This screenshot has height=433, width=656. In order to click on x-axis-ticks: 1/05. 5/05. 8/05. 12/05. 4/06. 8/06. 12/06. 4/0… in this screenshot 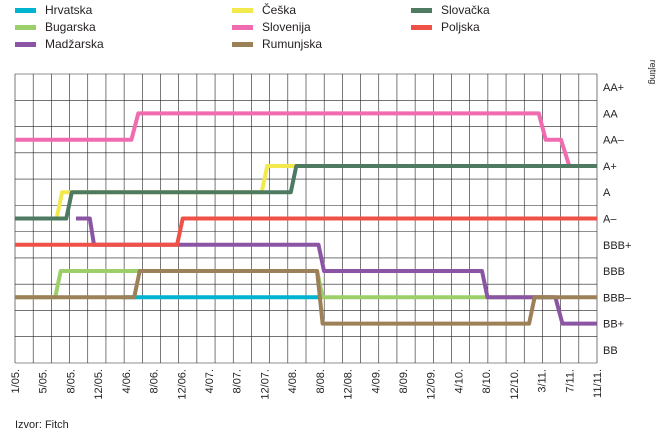, I will do `click(307, 384)`.